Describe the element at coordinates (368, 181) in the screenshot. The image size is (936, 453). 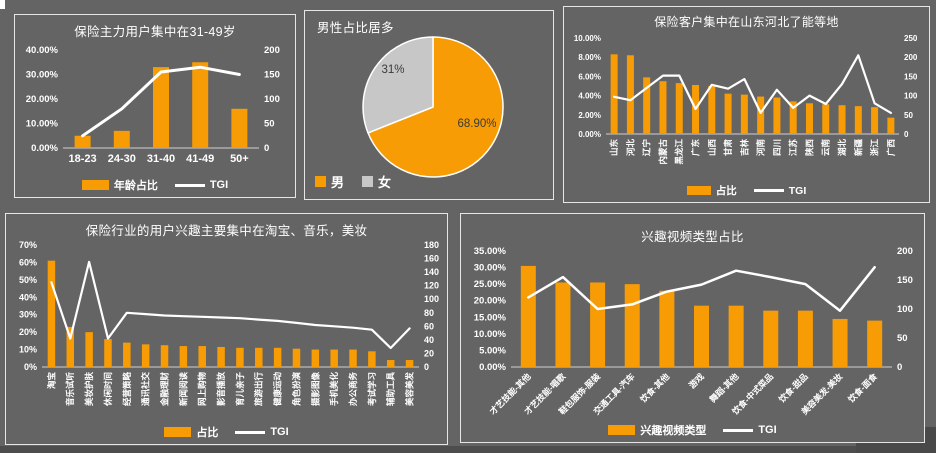
I see `legend-female-marker` at that location.